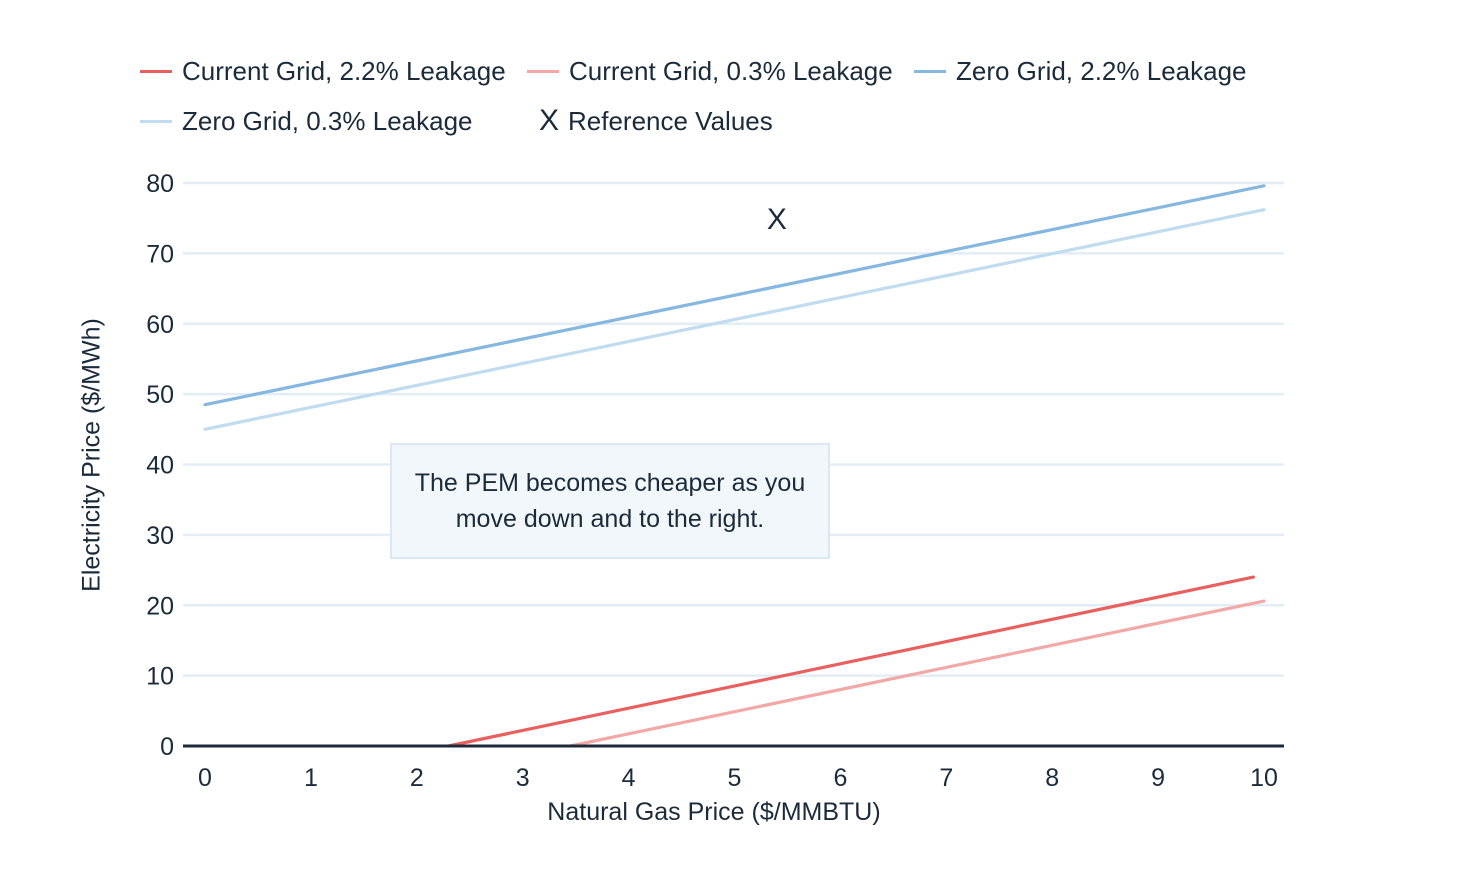 This screenshot has height=883, width=1480. Describe the element at coordinates (1158, 778) in the screenshot. I see `x-tick-label-9: 9` at that location.